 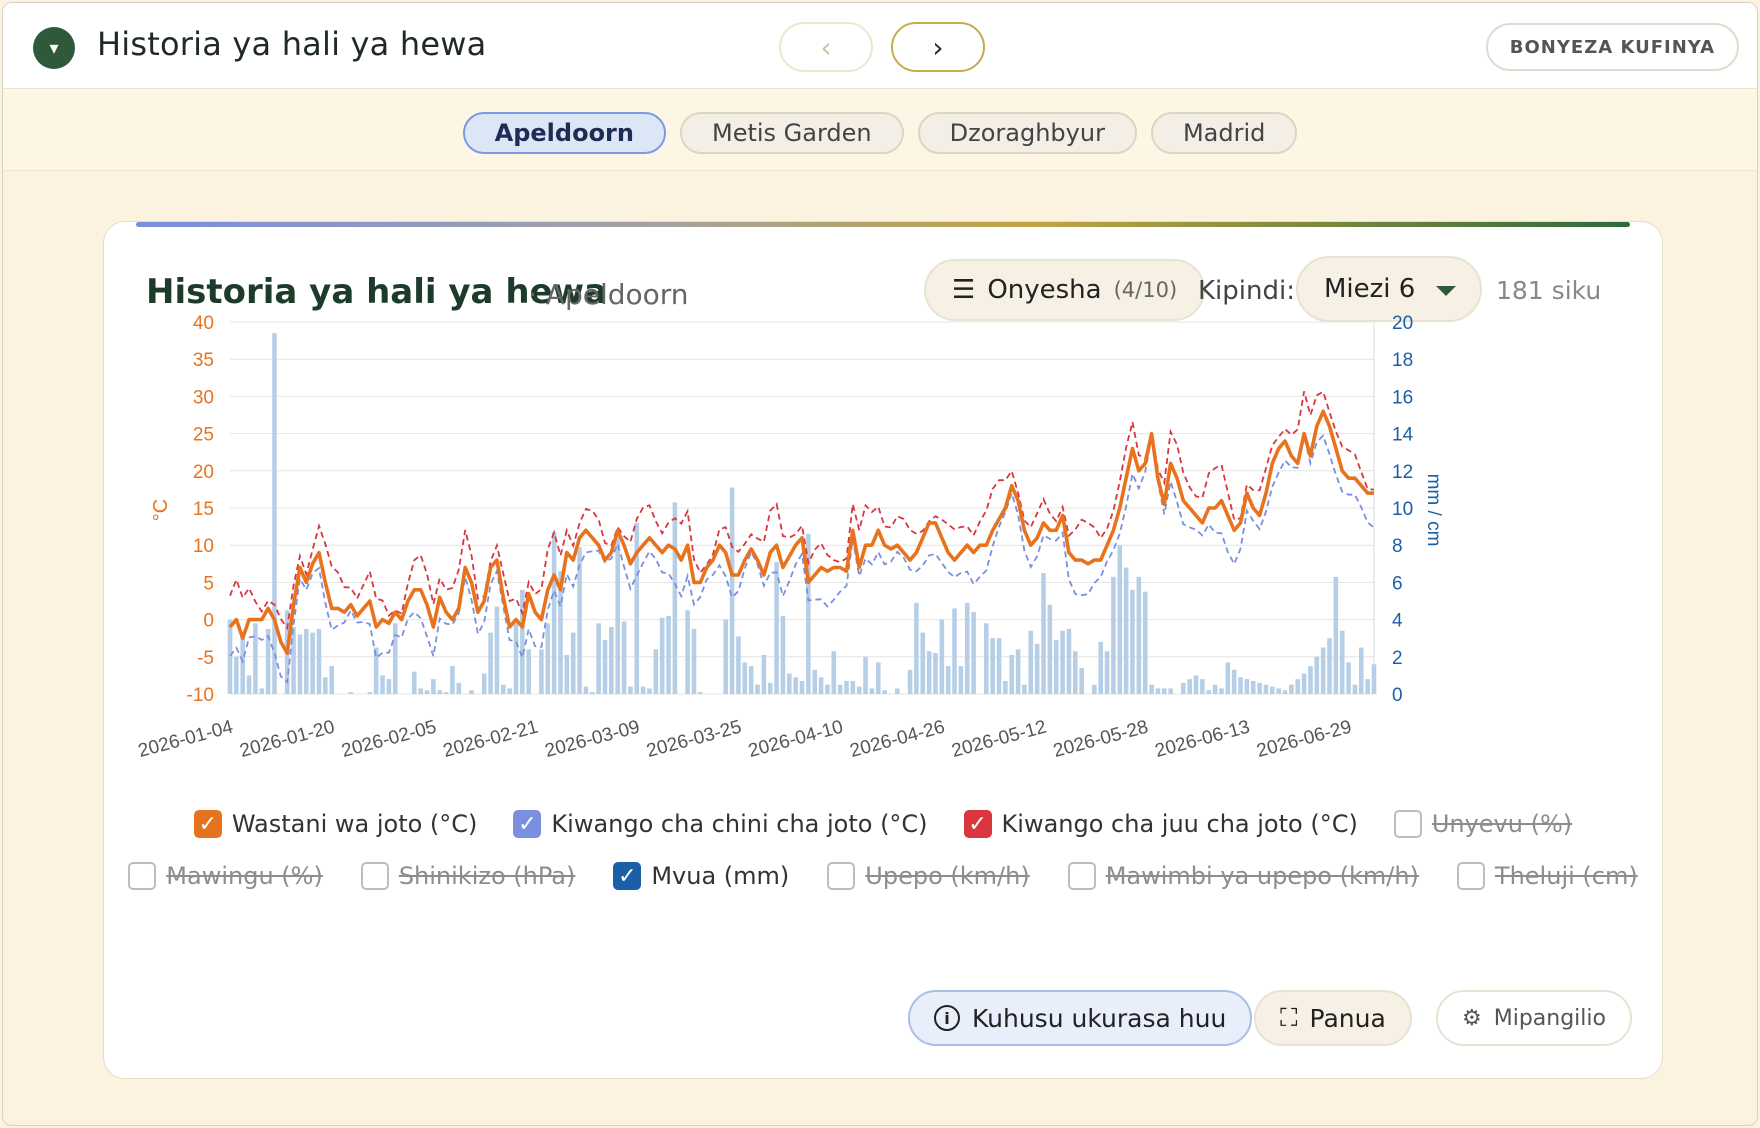 What do you see at coordinates (203, 546) in the screenshot?
I see `y-tick-left: 10` at bounding box center [203, 546].